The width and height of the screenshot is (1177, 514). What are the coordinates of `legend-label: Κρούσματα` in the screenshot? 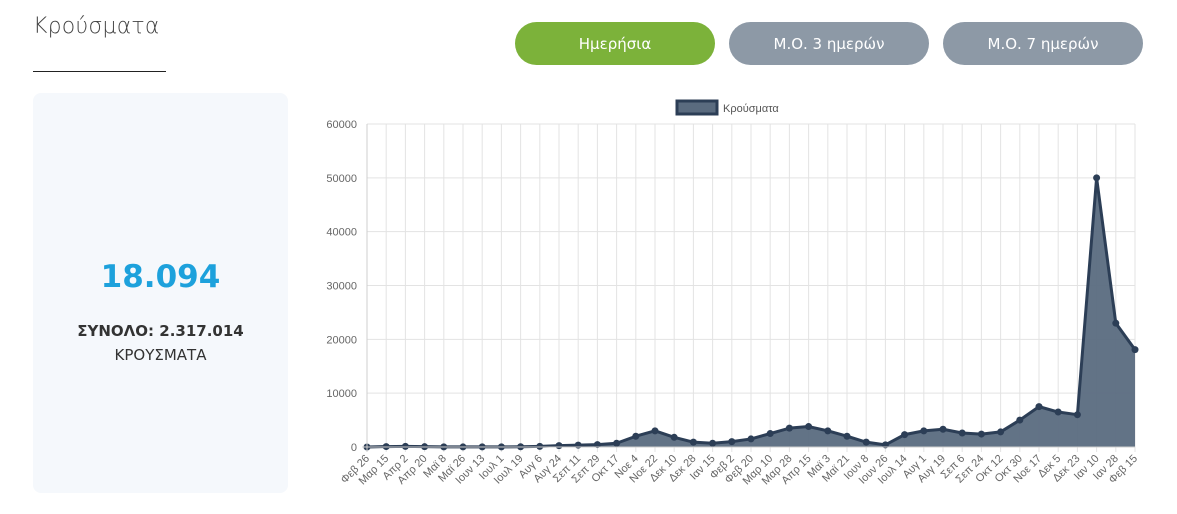 It's located at (751, 109).